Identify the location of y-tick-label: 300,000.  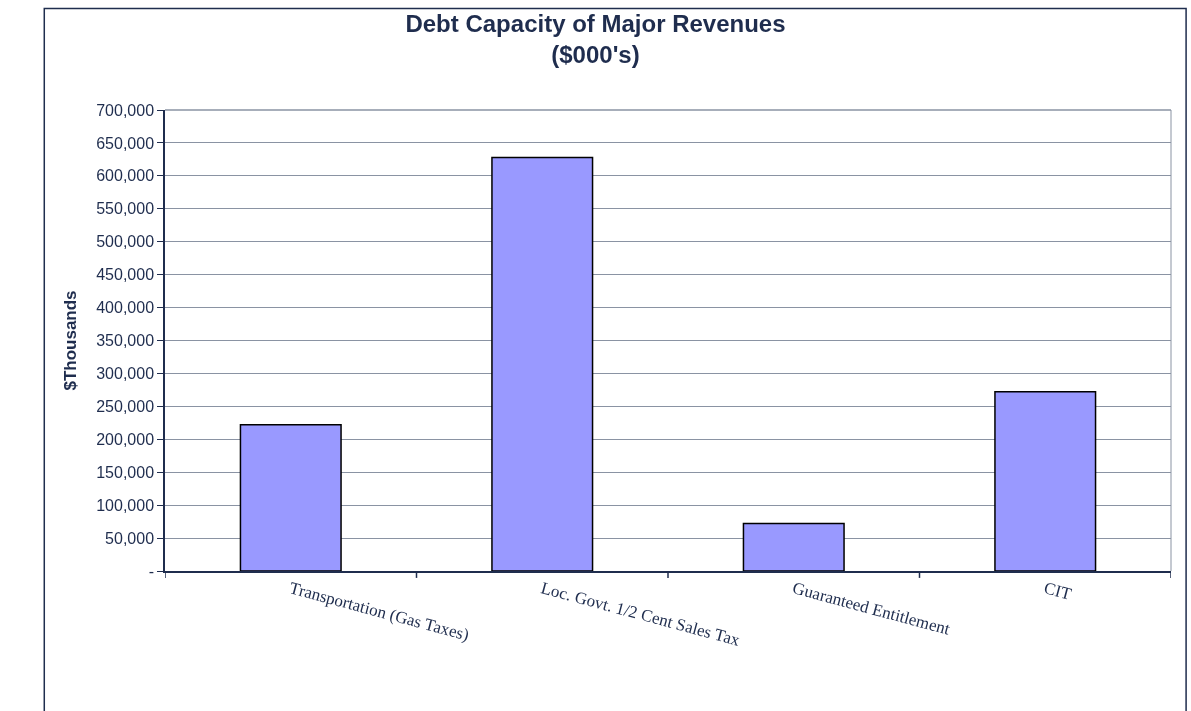
(125, 374).